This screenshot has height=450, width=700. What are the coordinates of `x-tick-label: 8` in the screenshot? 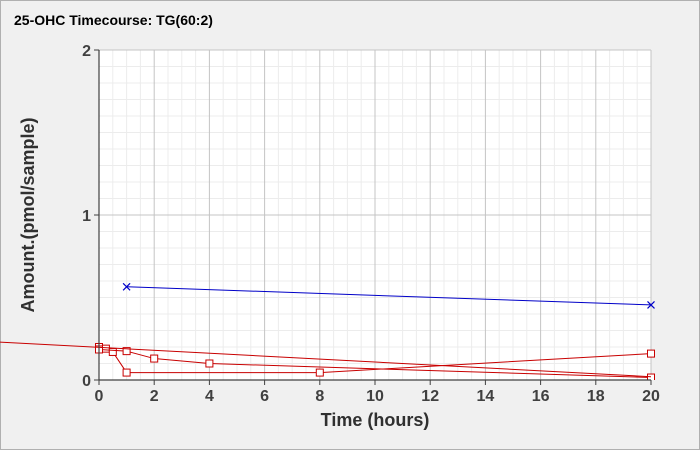 It's located at (319, 396).